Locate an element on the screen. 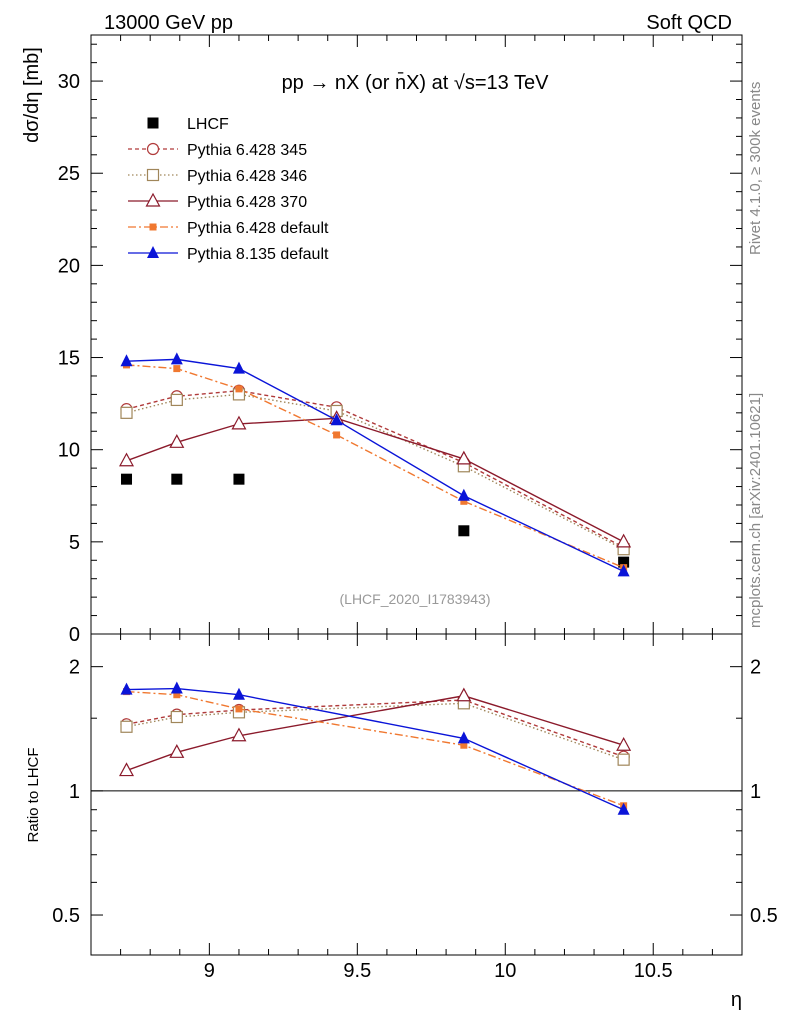  x-tick-label: 10.5 is located at coordinates (653, 971).